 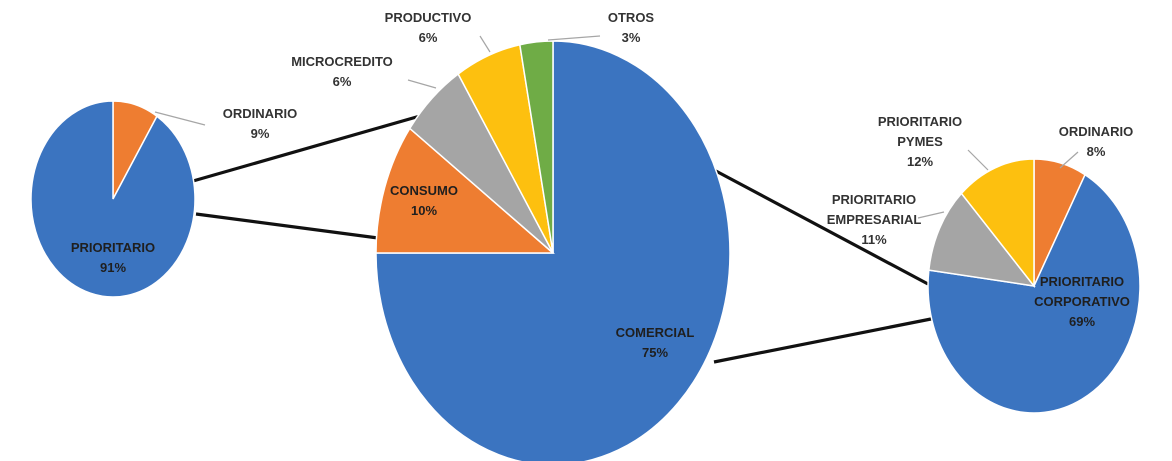 What do you see at coordinates (260, 123) in the screenshot?
I see `pie-1-label-ordinario: ORDINARIO 9%` at bounding box center [260, 123].